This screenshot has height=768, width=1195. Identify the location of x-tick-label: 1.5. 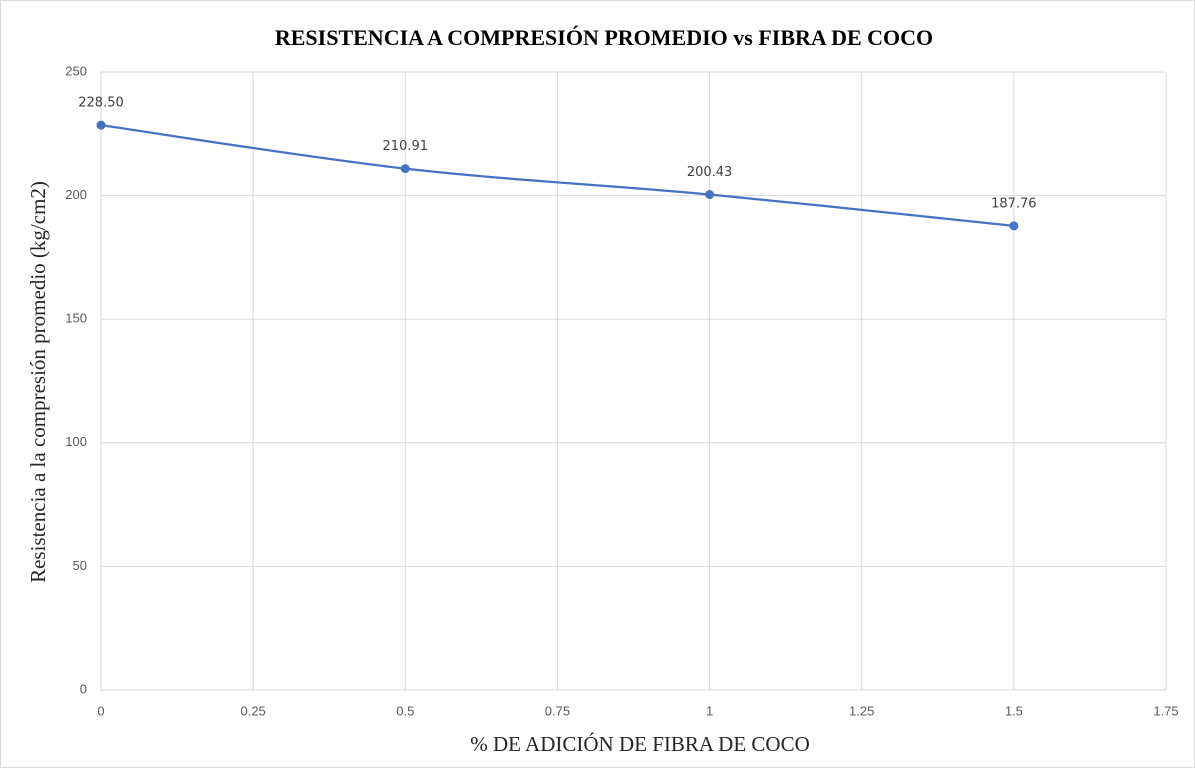
(1014, 710).